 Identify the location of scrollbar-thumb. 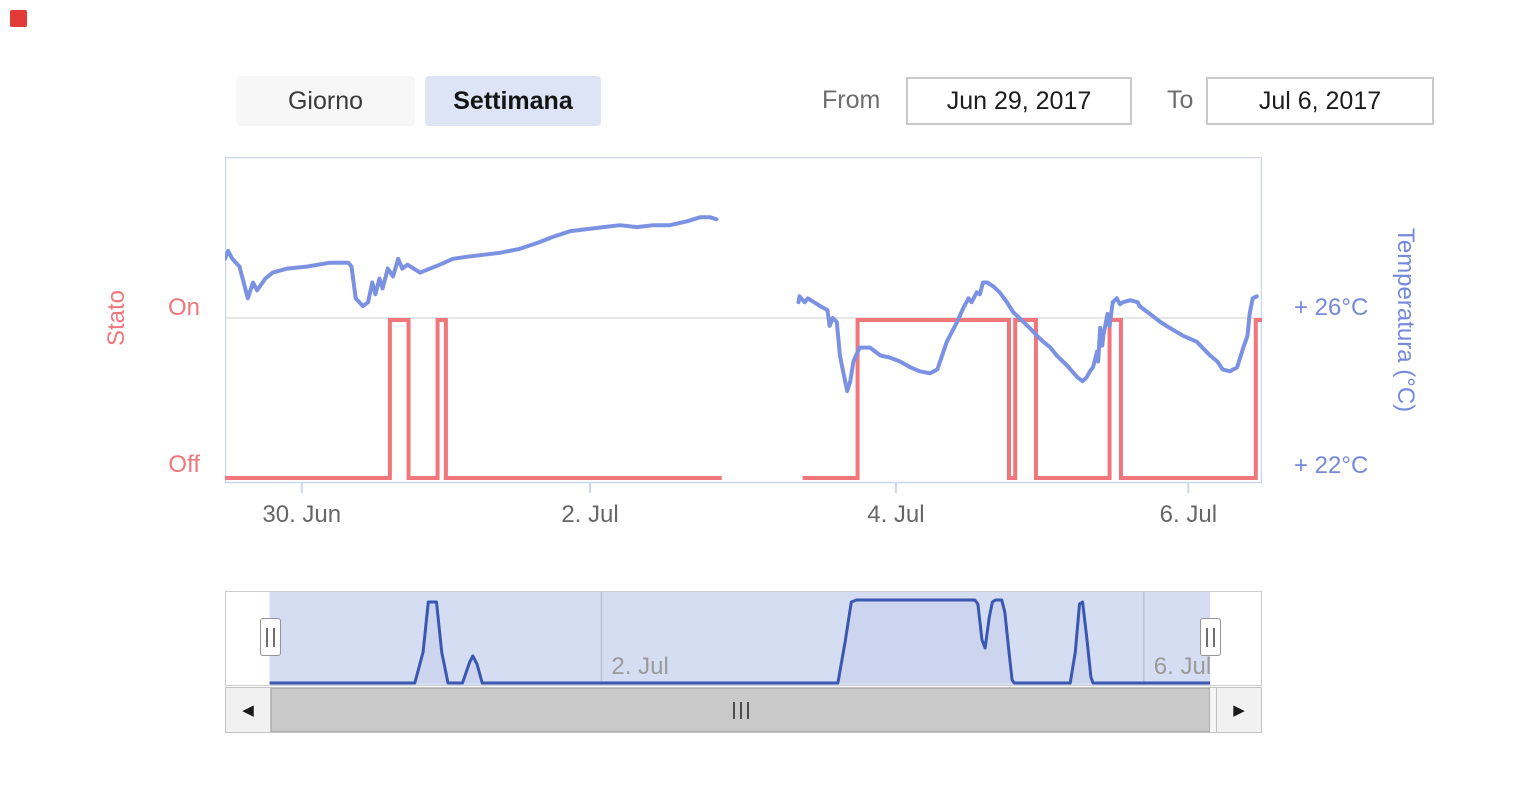
(740, 710).